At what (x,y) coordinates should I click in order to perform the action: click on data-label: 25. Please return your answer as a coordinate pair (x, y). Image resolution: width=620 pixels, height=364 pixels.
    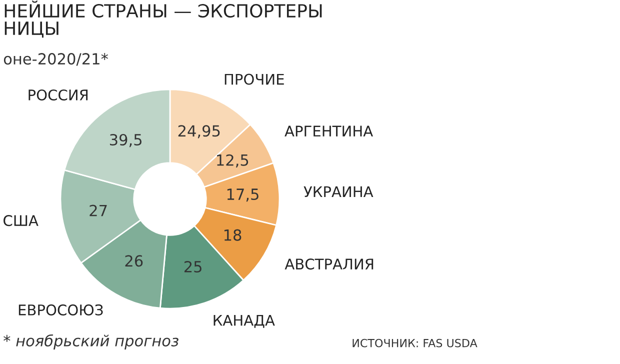
    Looking at the image, I should click on (193, 266).